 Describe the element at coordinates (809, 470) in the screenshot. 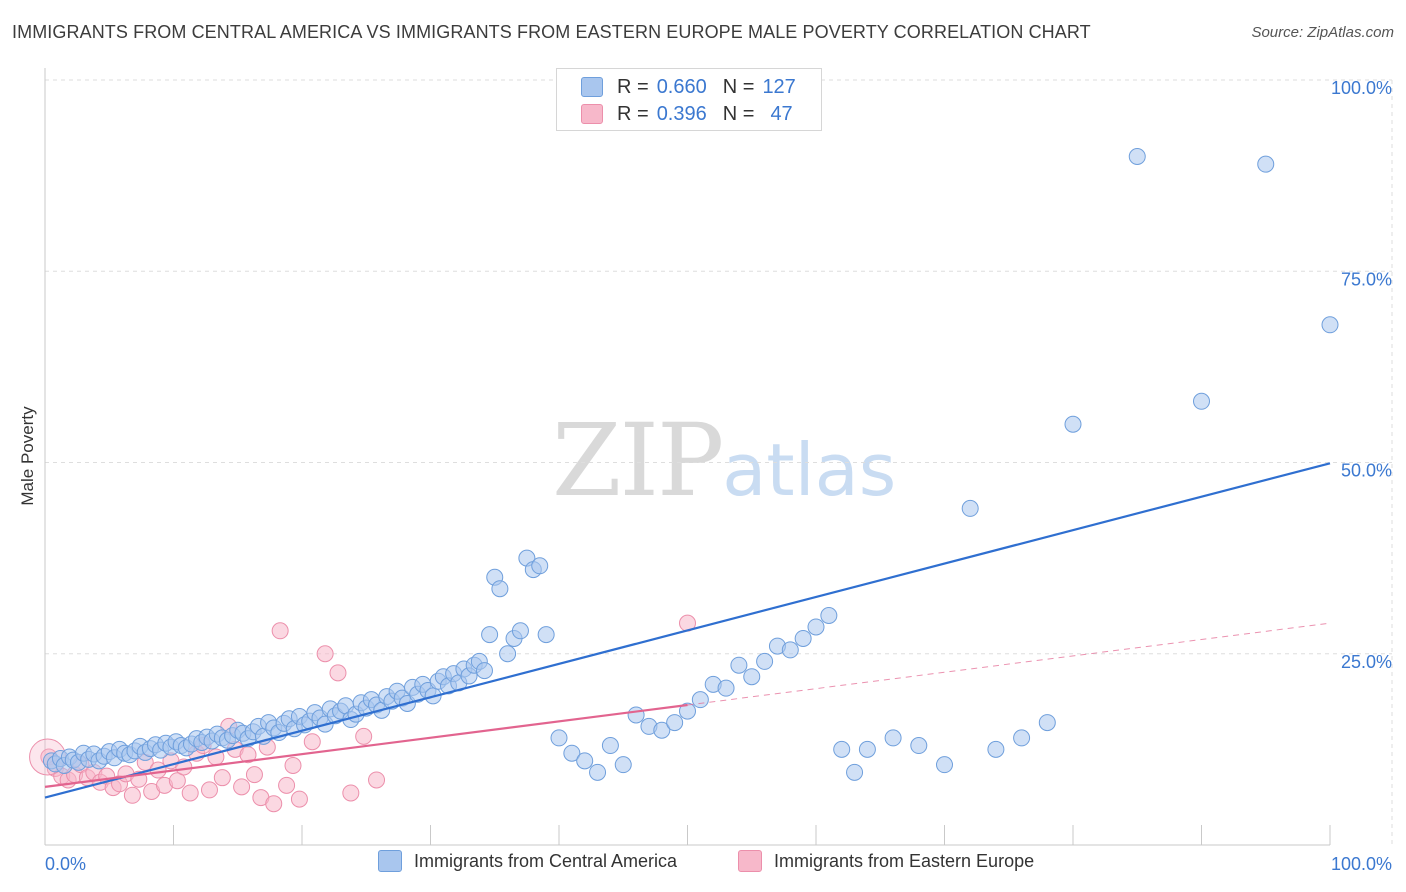

I see `watermark-atlas: atlas` at that location.